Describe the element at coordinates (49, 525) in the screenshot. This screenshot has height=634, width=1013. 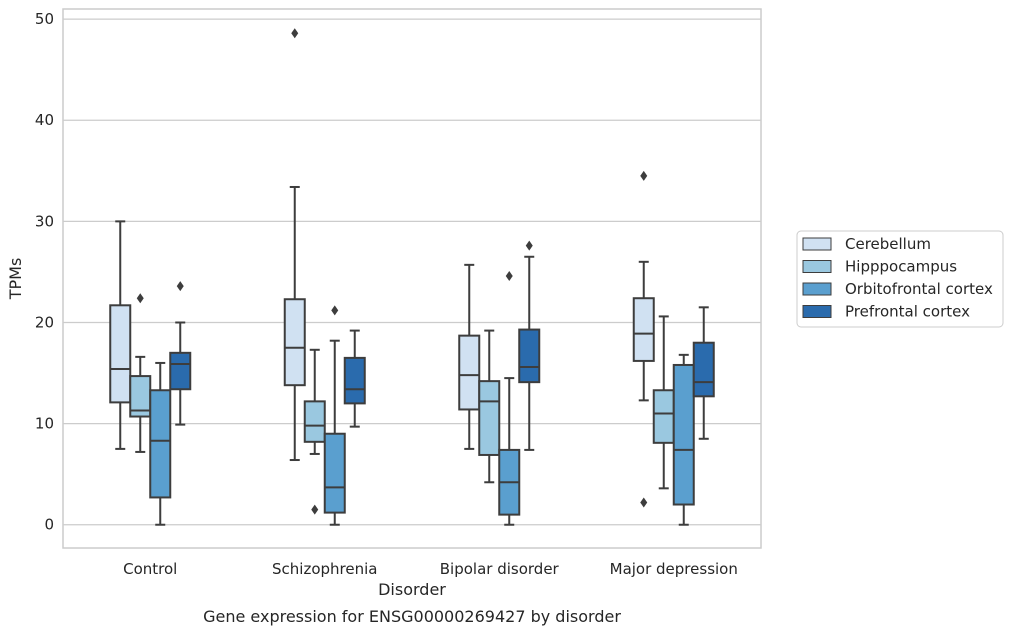
I see `y-tick-label: 0` at that location.